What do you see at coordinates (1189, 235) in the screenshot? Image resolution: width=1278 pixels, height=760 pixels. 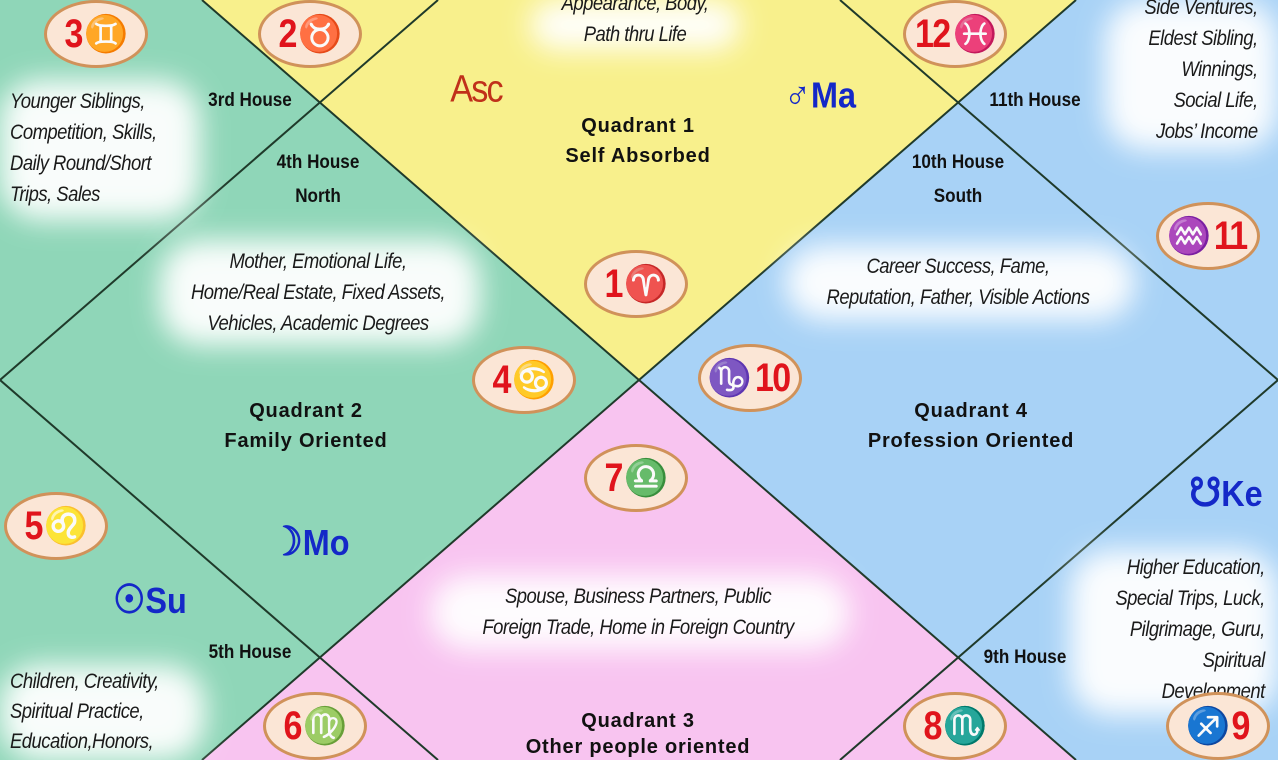 I see `aquarius-icon: ♒` at bounding box center [1189, 235].